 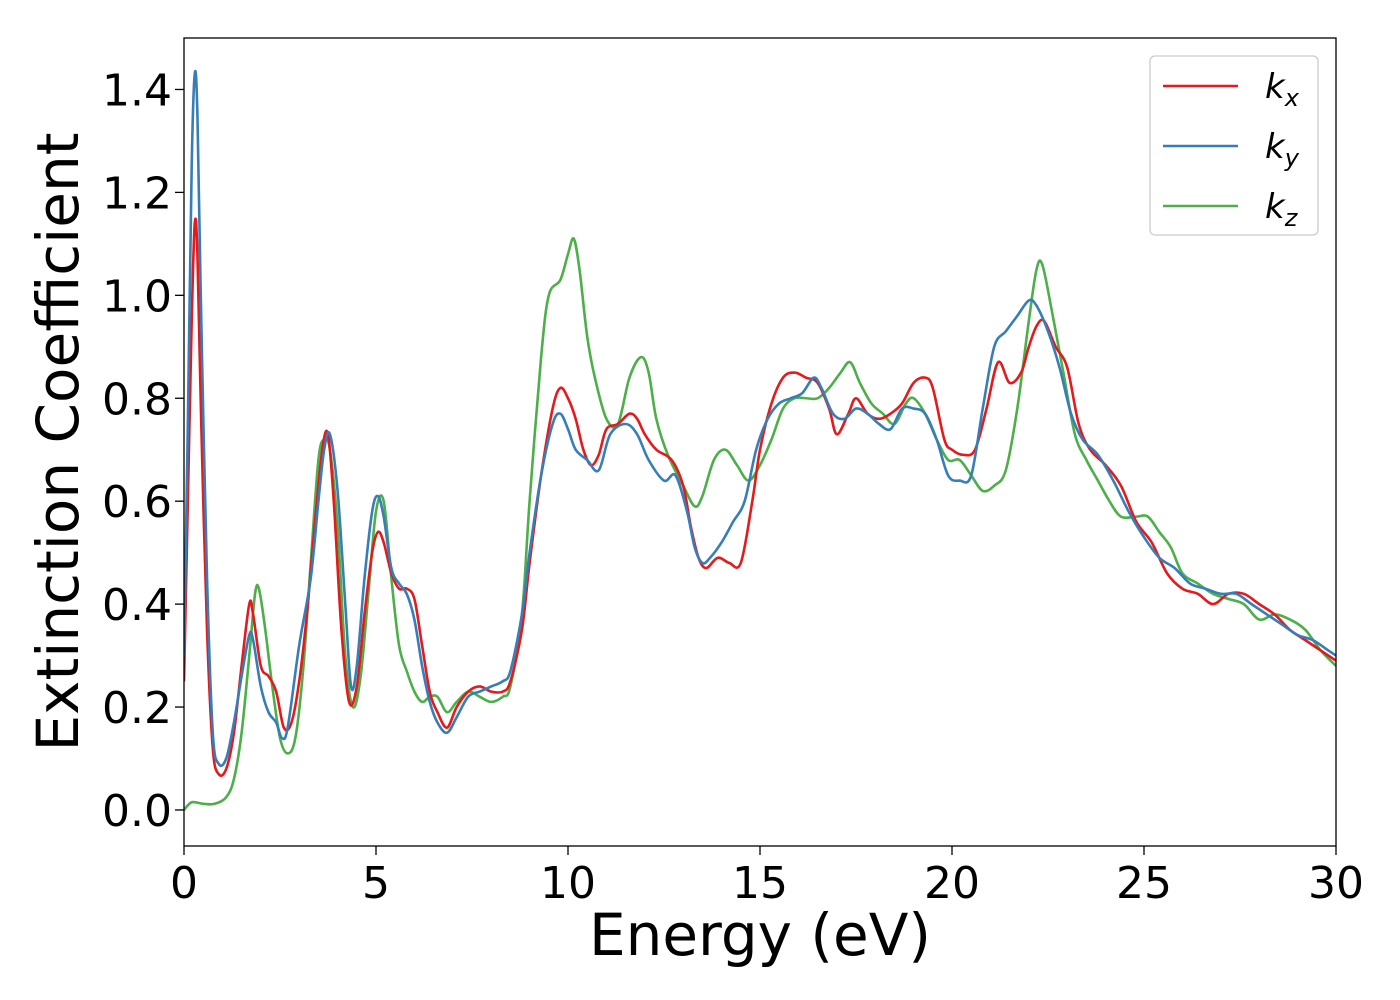 I want to click on x-tick-label: 30, so click(x=1336, y=883).